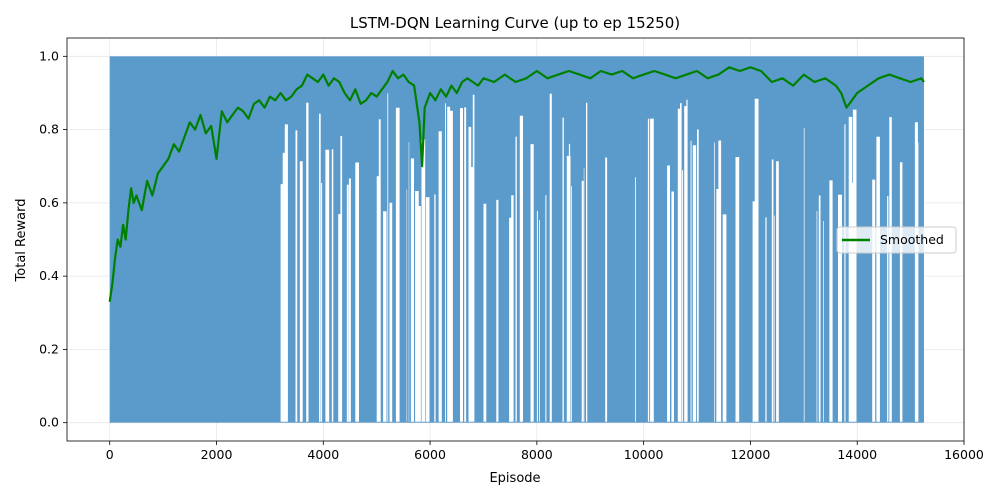 The height and width of the screenshot is (500, 1000). What do you see at coordinates (857, 454) in the screenshot?
I see `x-tick-label: 14000` at bounding box center [857, 454].